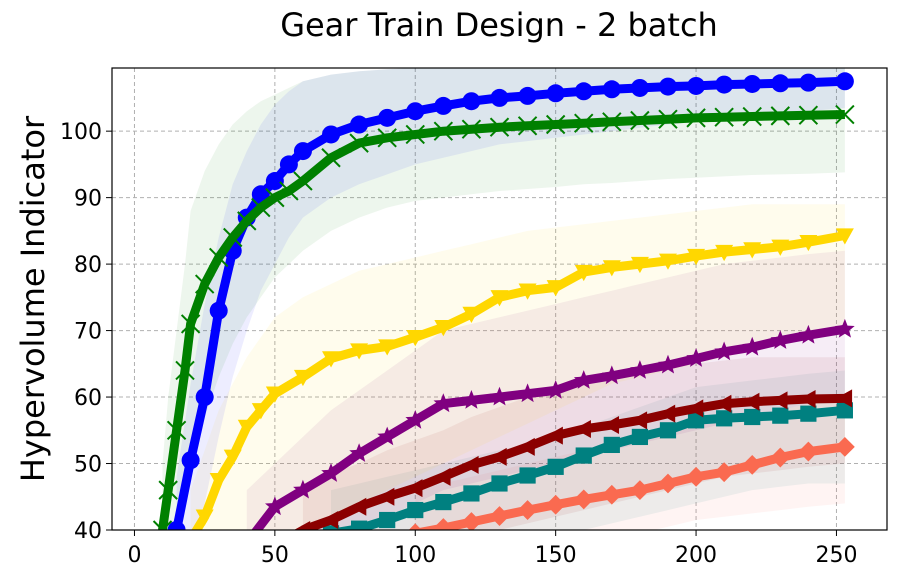  What do you see at coordinates (630, 463) in the screenshot?
I see `series-band` at bounding box center [630, 463].